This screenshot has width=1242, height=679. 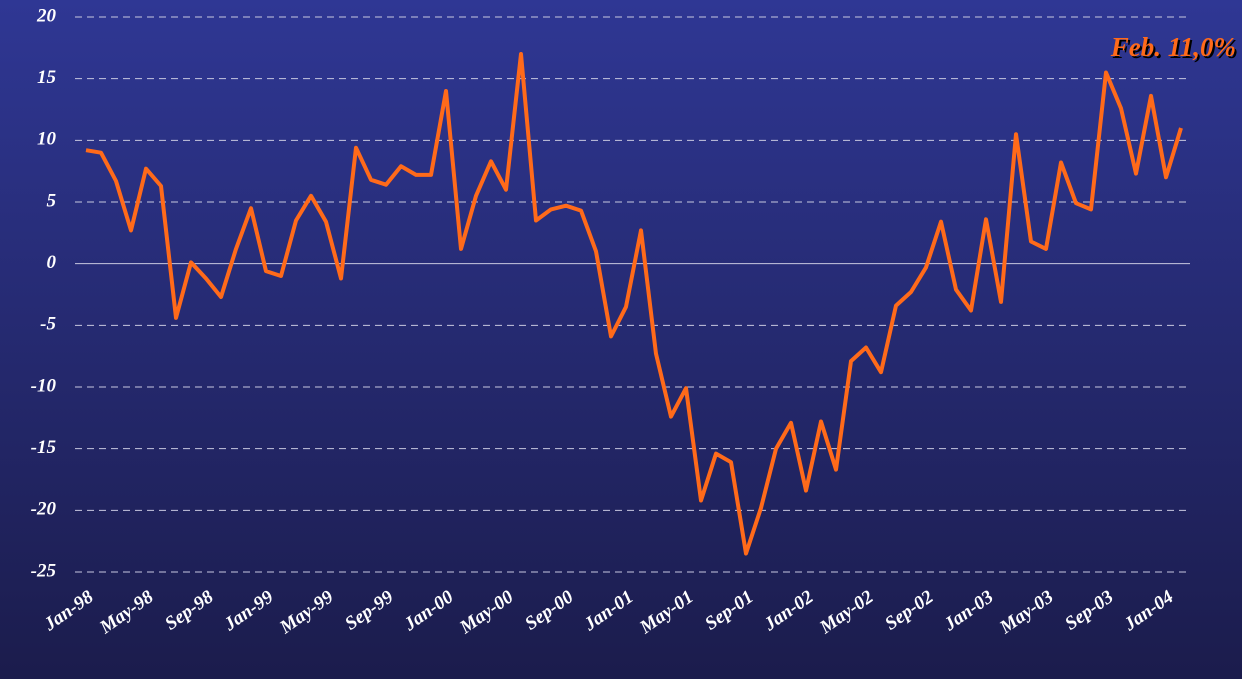 What do you see at coordinates (44, 509) in the screenshot?
I see `y-tick-label: -20` at bounding box center [44, 509].